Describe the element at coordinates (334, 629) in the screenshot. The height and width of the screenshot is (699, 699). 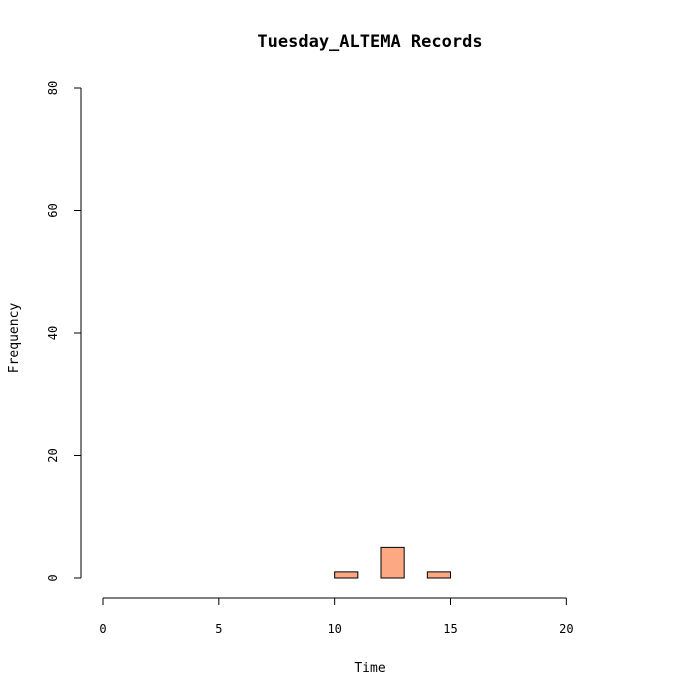
I see `x-tick-label: 10` at that location.